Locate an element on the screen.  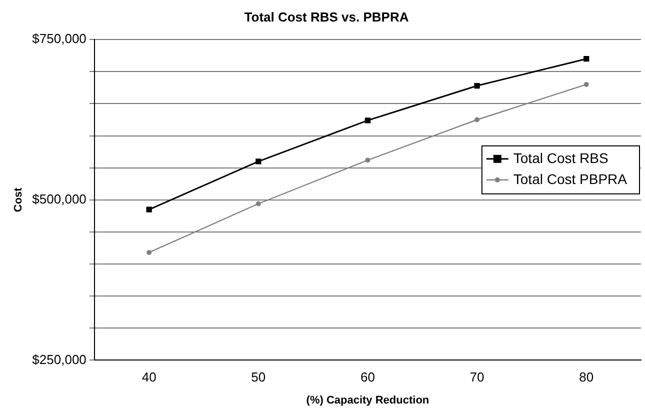
x-tick-label: 80 is located at coordinates (586, 377).